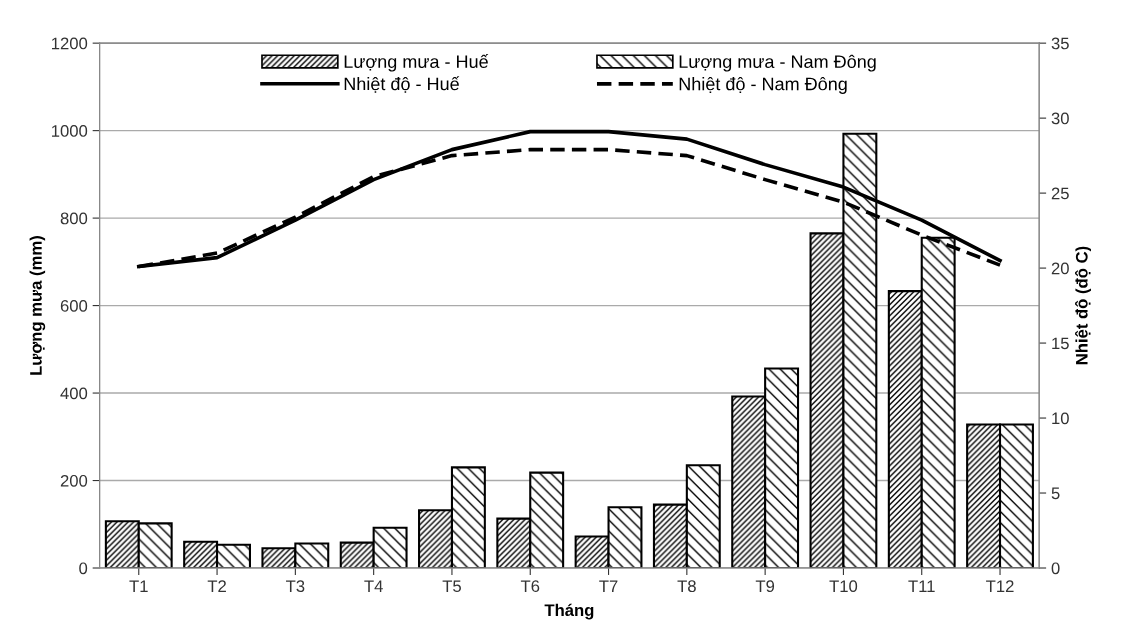 The image size is (1132, 644). What do you see at coordinates (402, 84) in the screenshot?
I see `legend-label: Nhiệt độ - Huế` at bounding box center [402, 84].